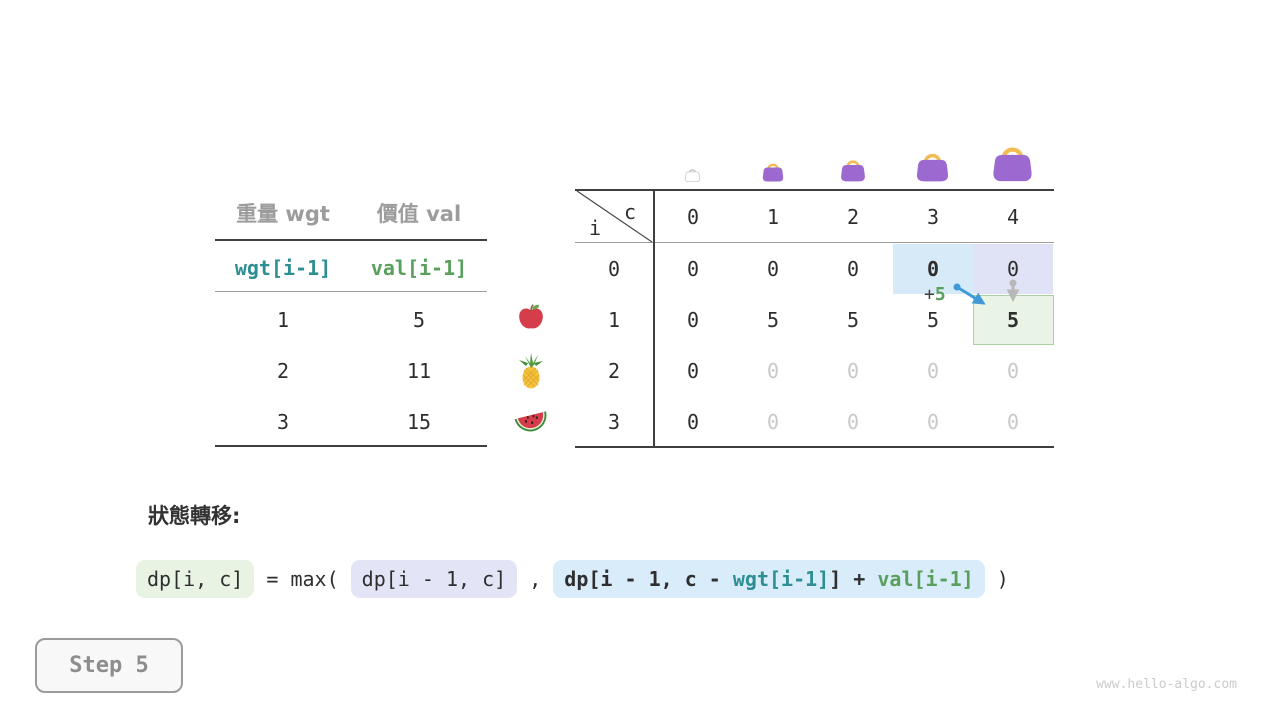 The width and height of the screenshot is (1280, 720). What do you see at coordinates (933, 422) in the screenshot?
I see `dp-cell-3-3: 0` at bounding box center [933, 422].